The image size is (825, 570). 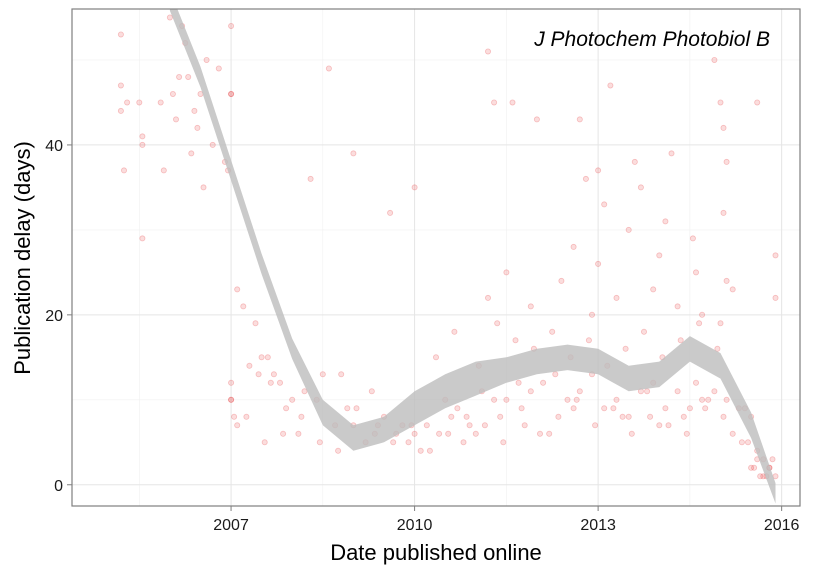 I want to click on x-tick-label: 2016, so click(x=782, y=525).